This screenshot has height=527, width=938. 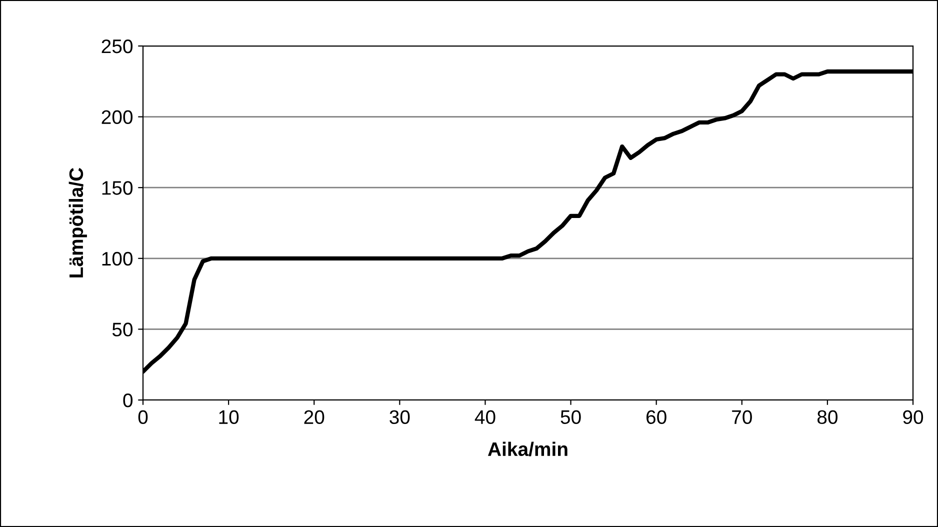 What do you see at coordinates (117, 46) in the screenshot?
I see `y-tick-label: 250` at bounding box center [117, 46].